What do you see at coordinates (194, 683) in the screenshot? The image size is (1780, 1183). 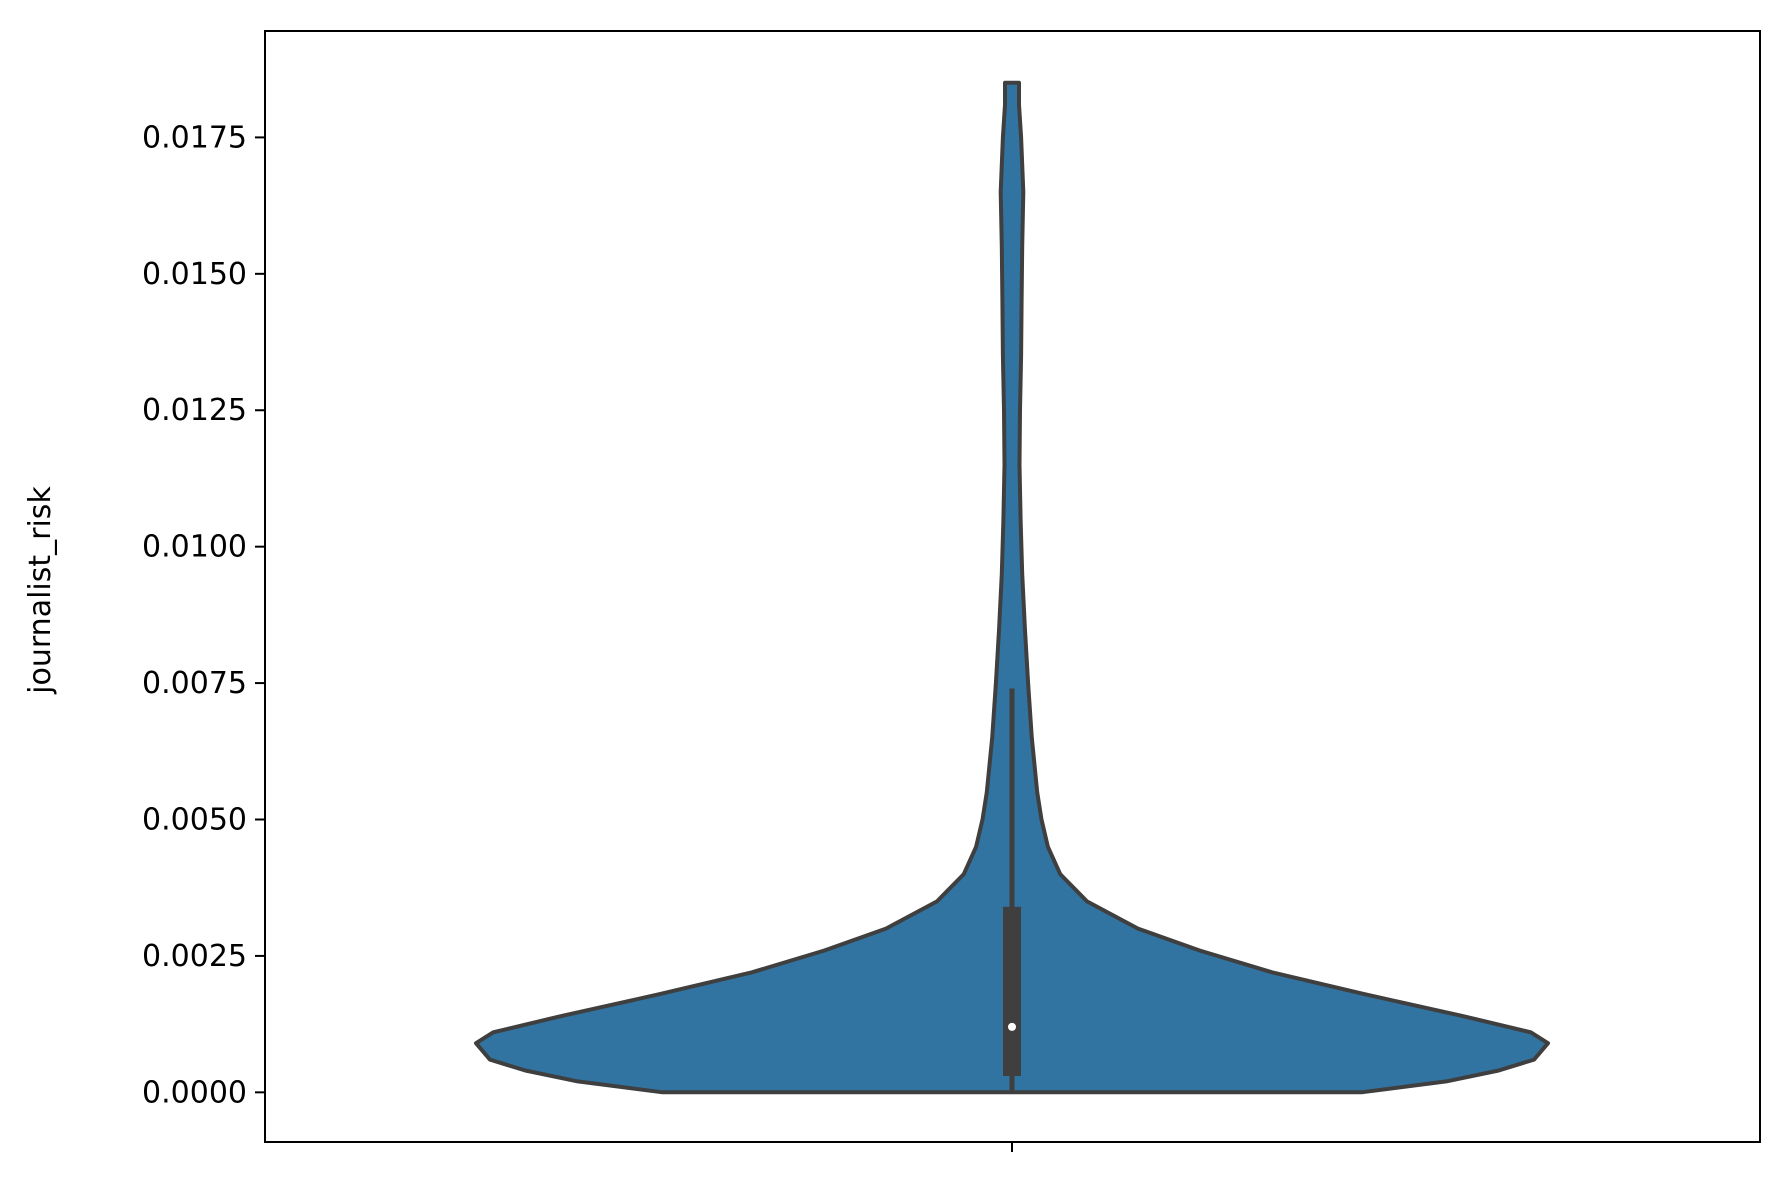 I see `y-tick-label: 0.0075` at bounding box center [194, 683].